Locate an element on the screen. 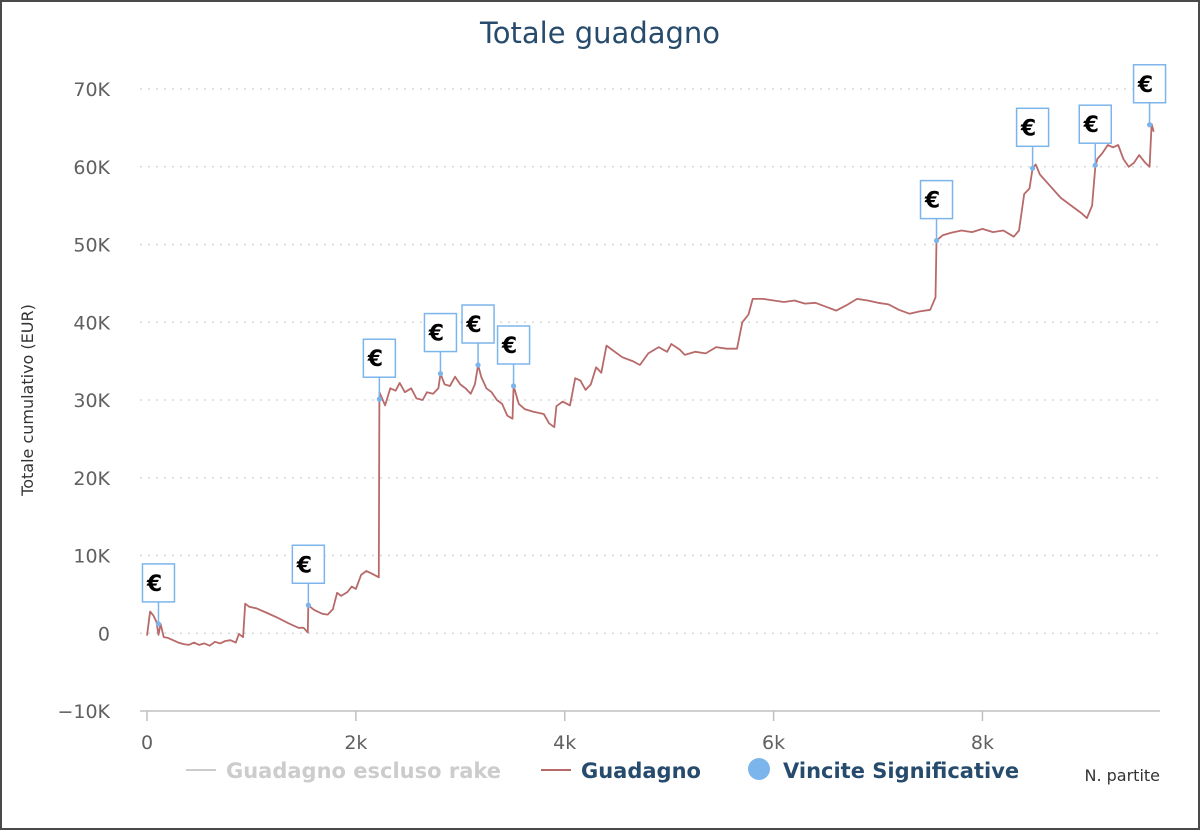 The width and height of the screenshot is (1200, 830). legend-item-guadagno-escluso-rake: Guadagno escluso rake is located at coordinates (343, 771).